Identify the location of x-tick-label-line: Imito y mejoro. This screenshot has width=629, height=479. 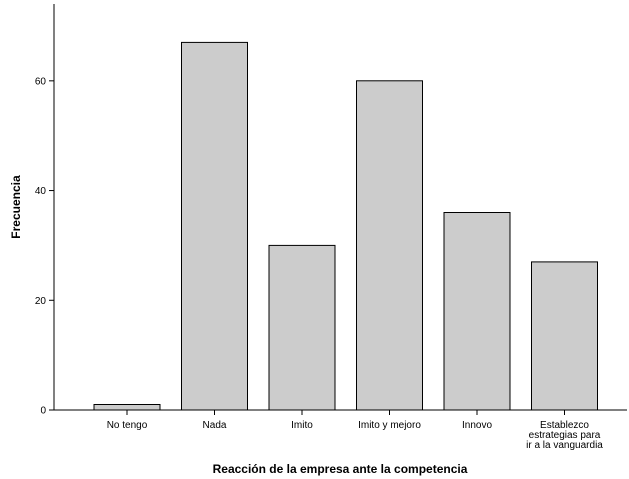
(389, 425).